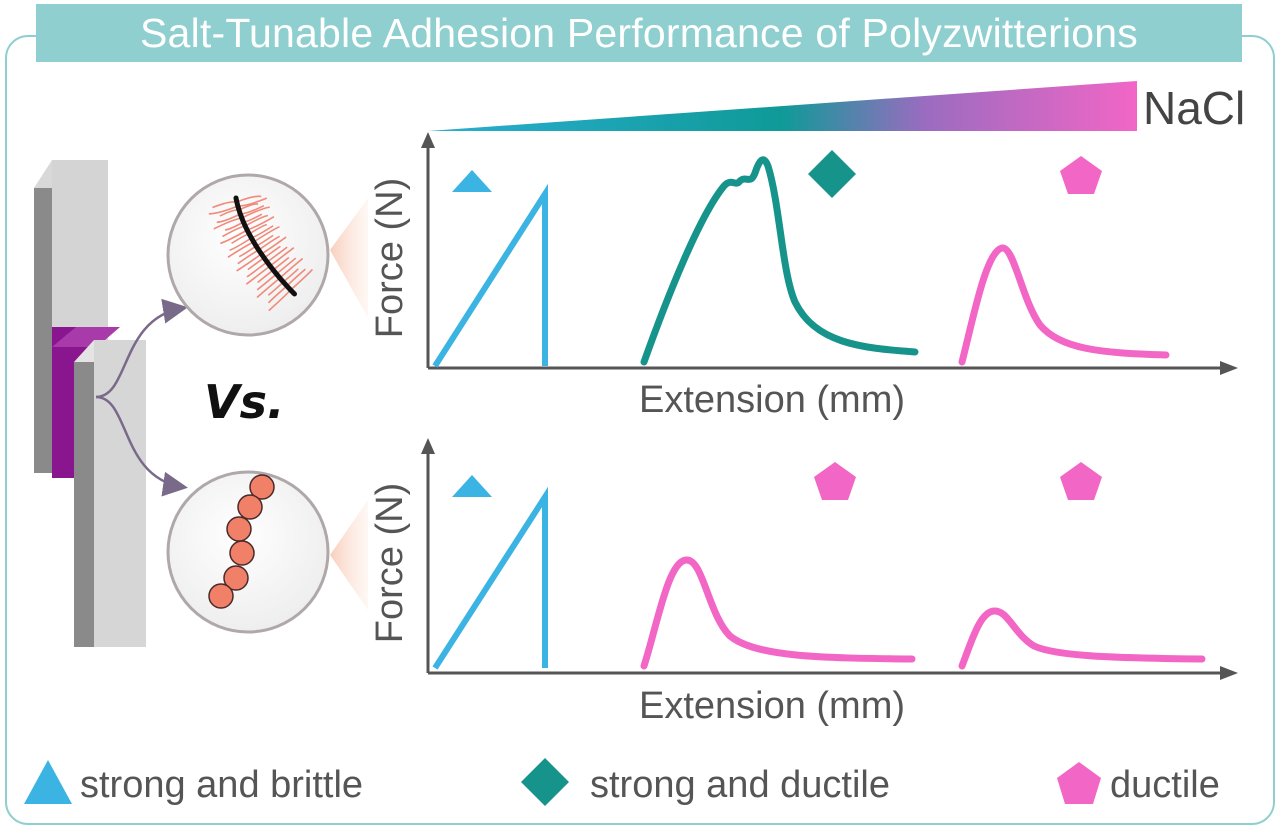 This screenshot has width=1280, height=829. I want to click on brush-polymer-zoom-circle, so click(248, 255).